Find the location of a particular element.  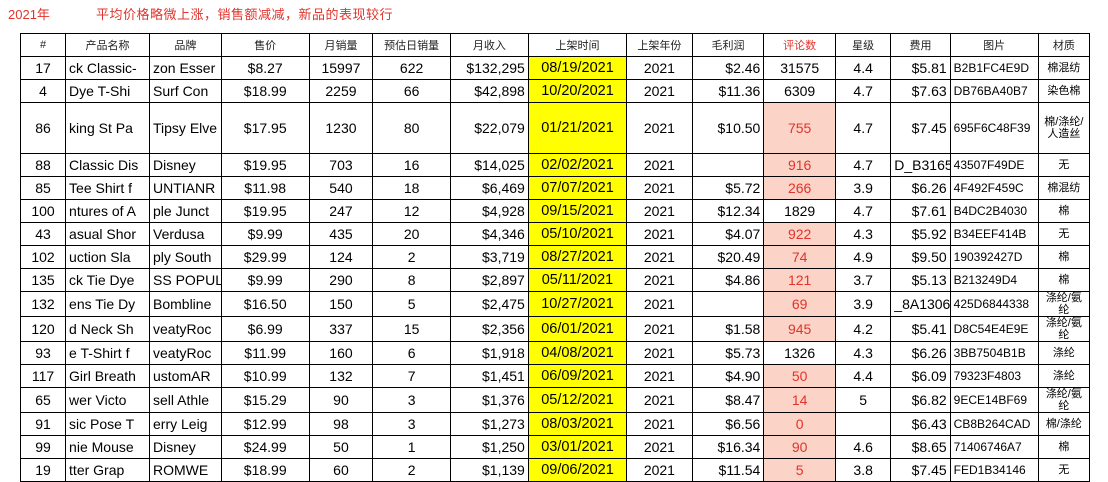

col-header-product-name: 产品名称 is located at coordinates (107, 45).